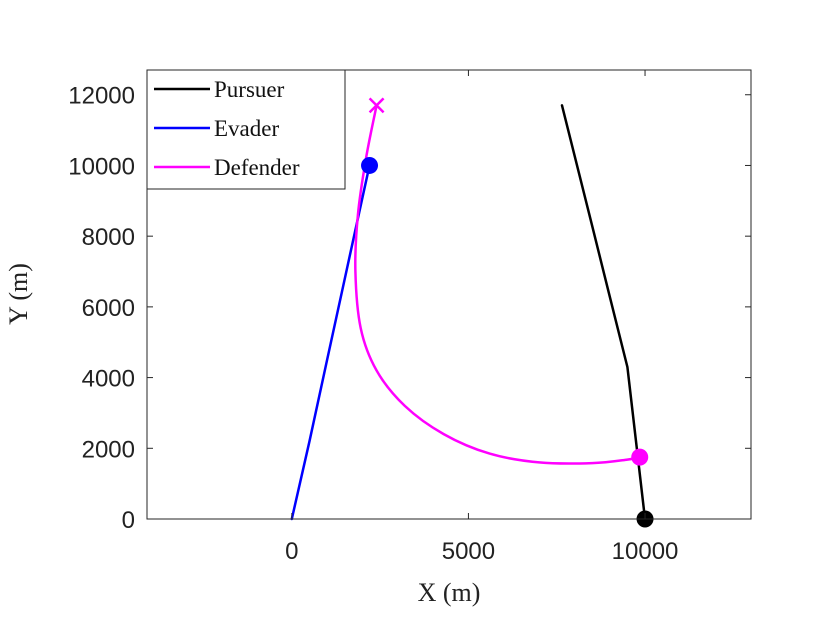  What do you see at coordinates (108, 379) in the screenshot?
I see `y-tick-label: 4000` at bounding box center [108, 379].